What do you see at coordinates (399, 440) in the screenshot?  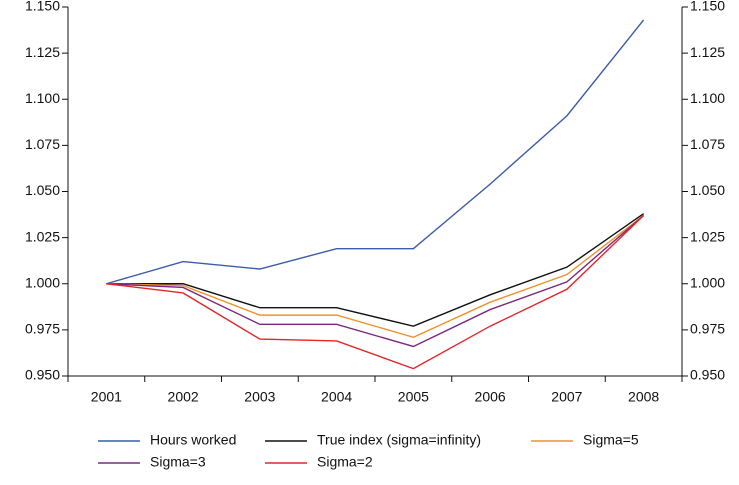 I see `legend-label: True index (sigma=infinity)` at bounding box center [399, 440].